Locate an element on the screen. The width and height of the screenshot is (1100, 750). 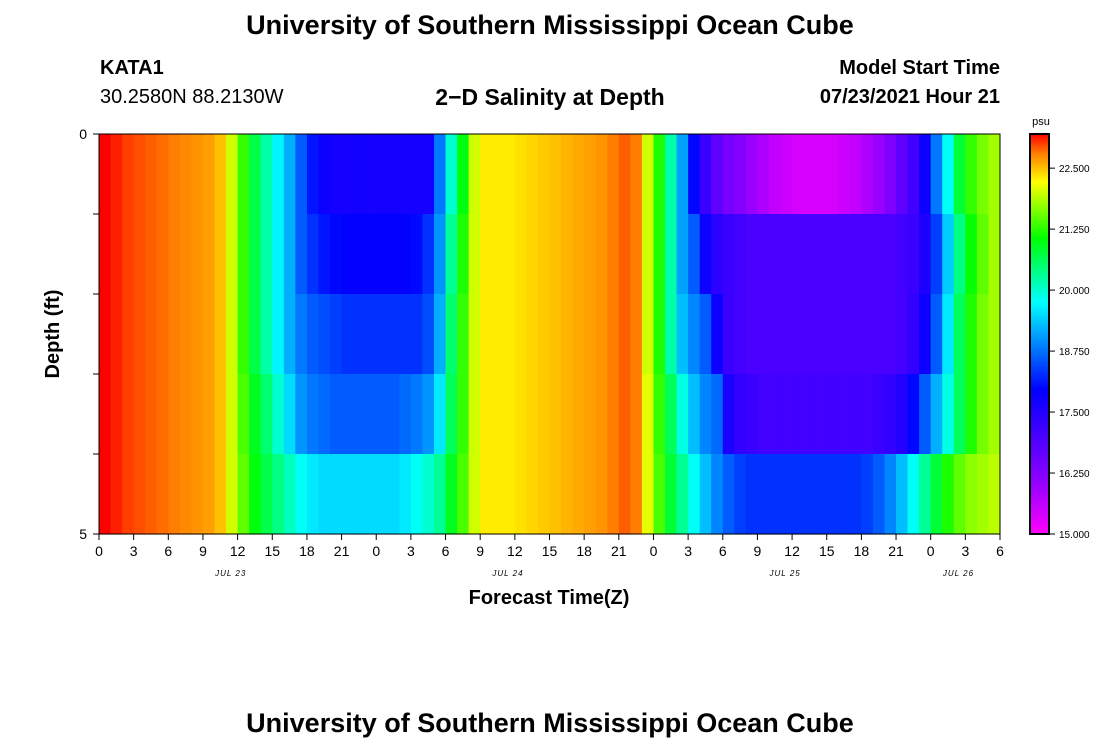
model-start-value: 07/23/2021 Hour 21 is located at coordinates (909, 97).